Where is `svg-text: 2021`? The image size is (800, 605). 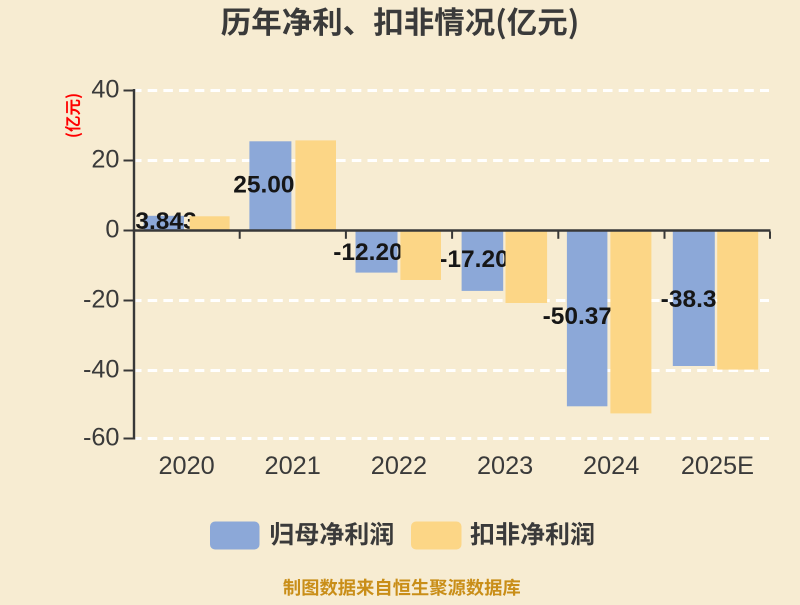
svg-text: 2021 is located at coordinates (293, 466).